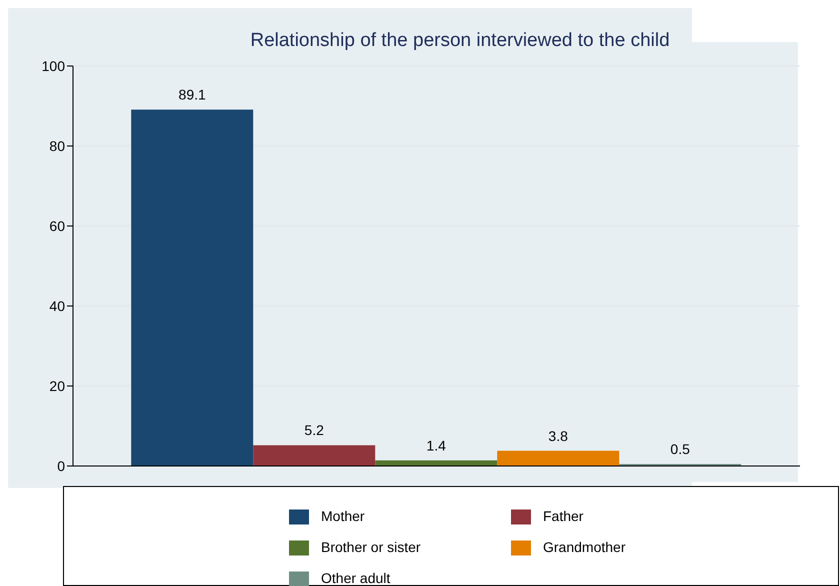 This screenshot has height=586, width=840. I want to click on legend-label: Mother, so click(343, 516).